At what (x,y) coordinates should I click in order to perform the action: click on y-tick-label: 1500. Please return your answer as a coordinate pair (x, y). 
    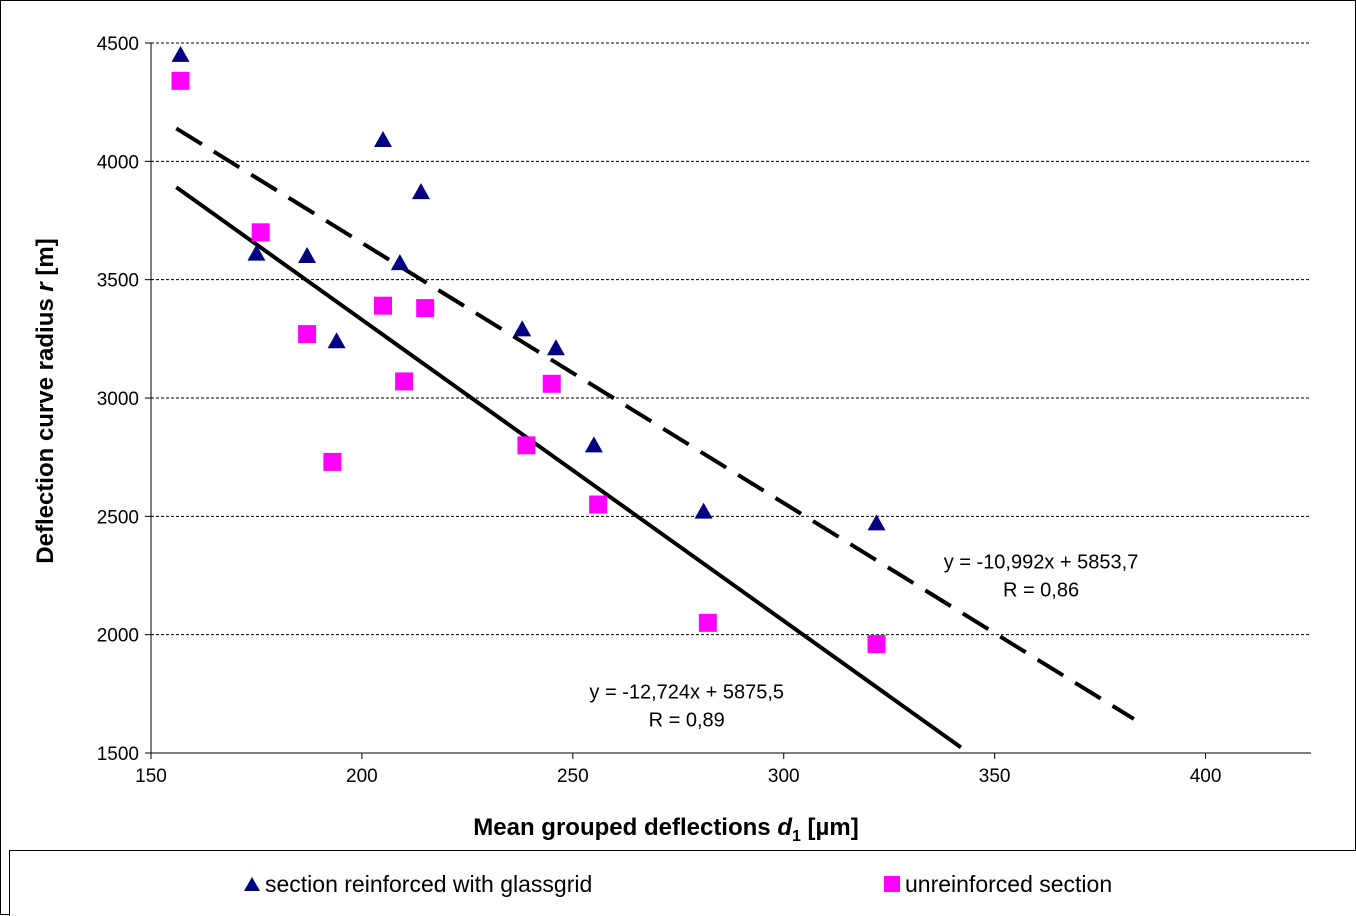
    Looking at the image, I should click on (118, 754).